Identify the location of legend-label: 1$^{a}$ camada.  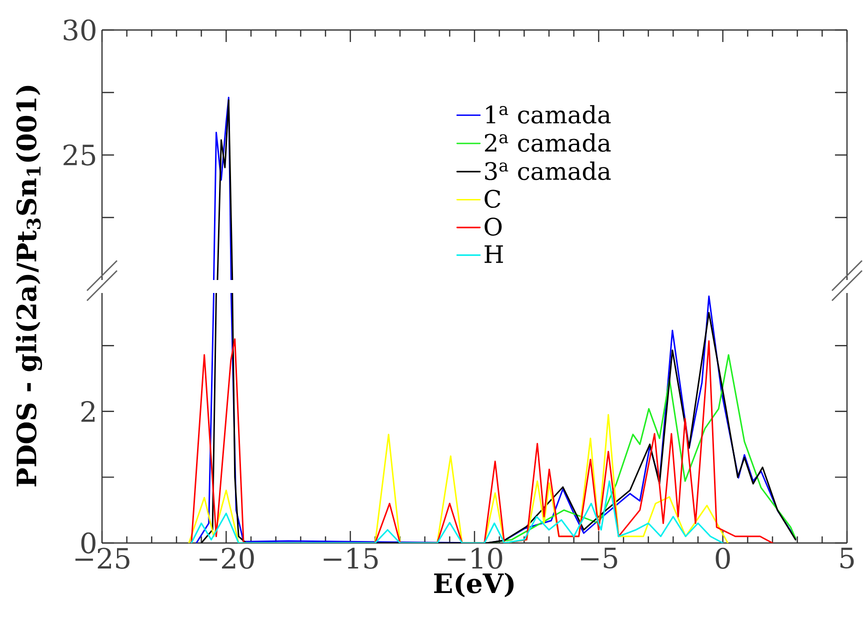
(548, 114).